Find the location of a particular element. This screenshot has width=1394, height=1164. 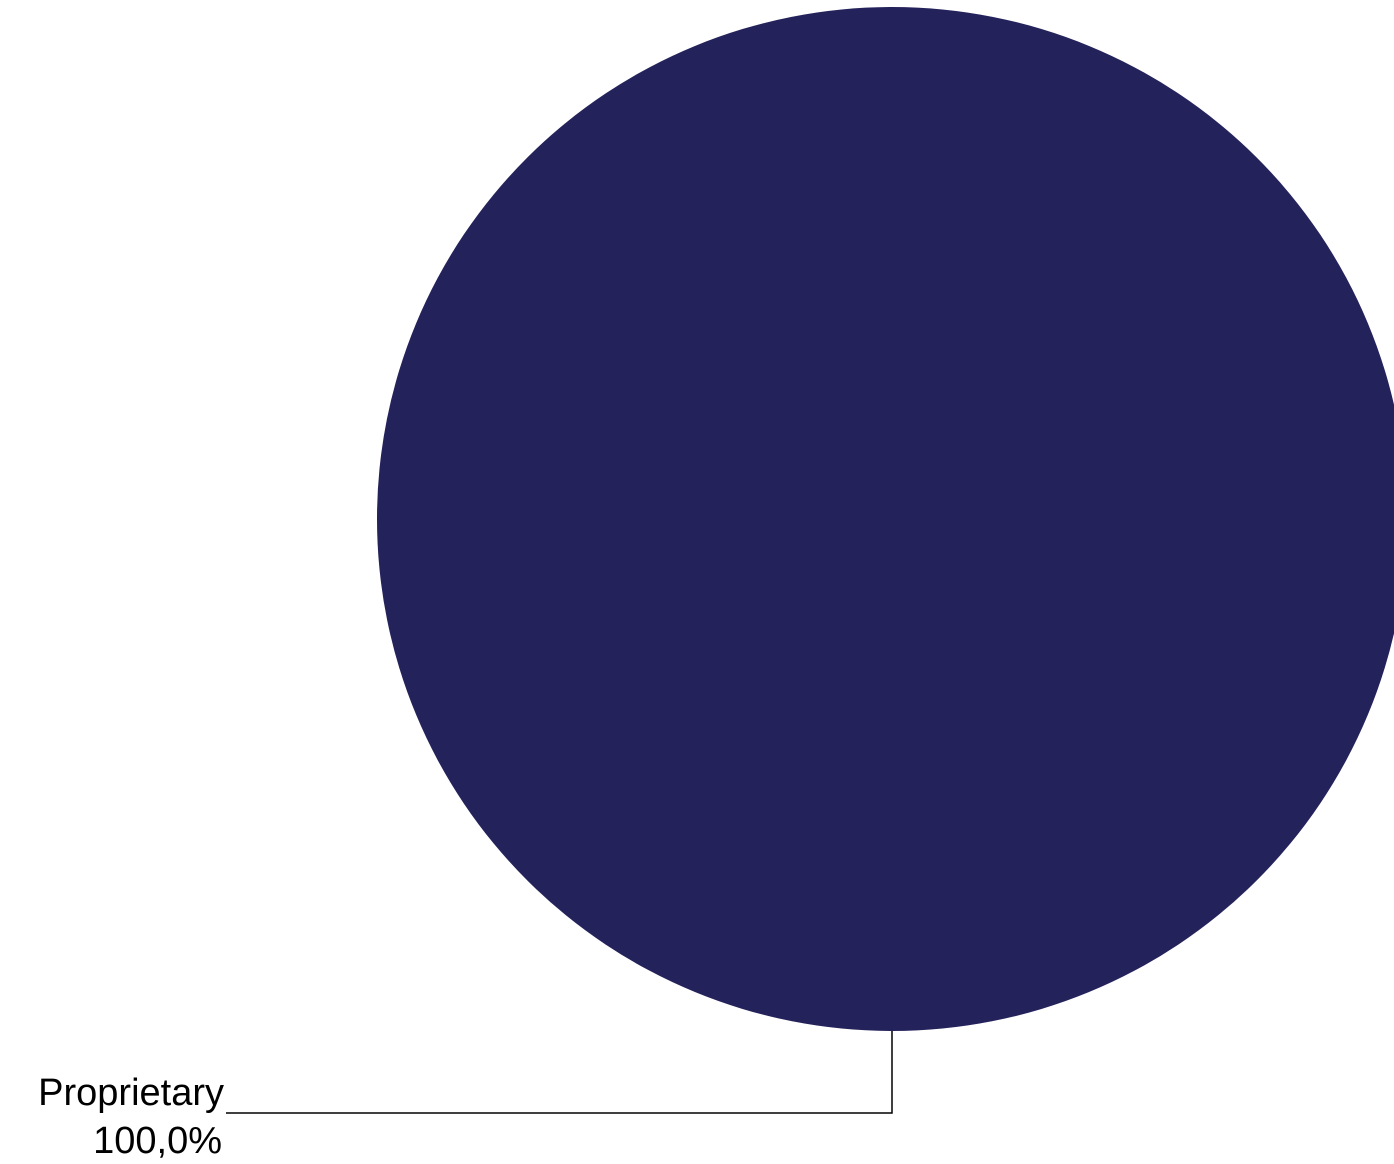

slice-labels: Proprietary 100,0% is located at coordinates (131, 1117).